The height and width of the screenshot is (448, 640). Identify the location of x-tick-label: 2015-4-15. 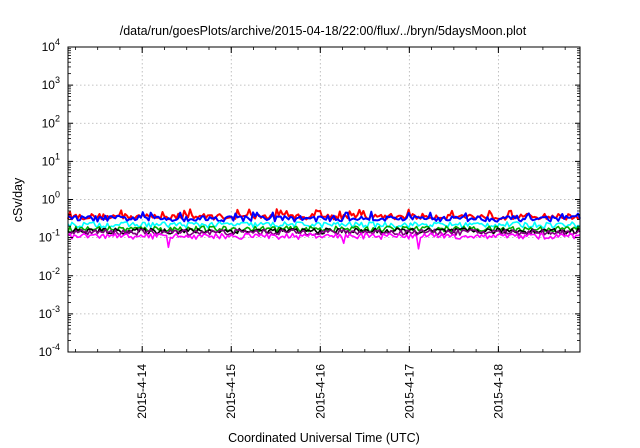
(231, 391).